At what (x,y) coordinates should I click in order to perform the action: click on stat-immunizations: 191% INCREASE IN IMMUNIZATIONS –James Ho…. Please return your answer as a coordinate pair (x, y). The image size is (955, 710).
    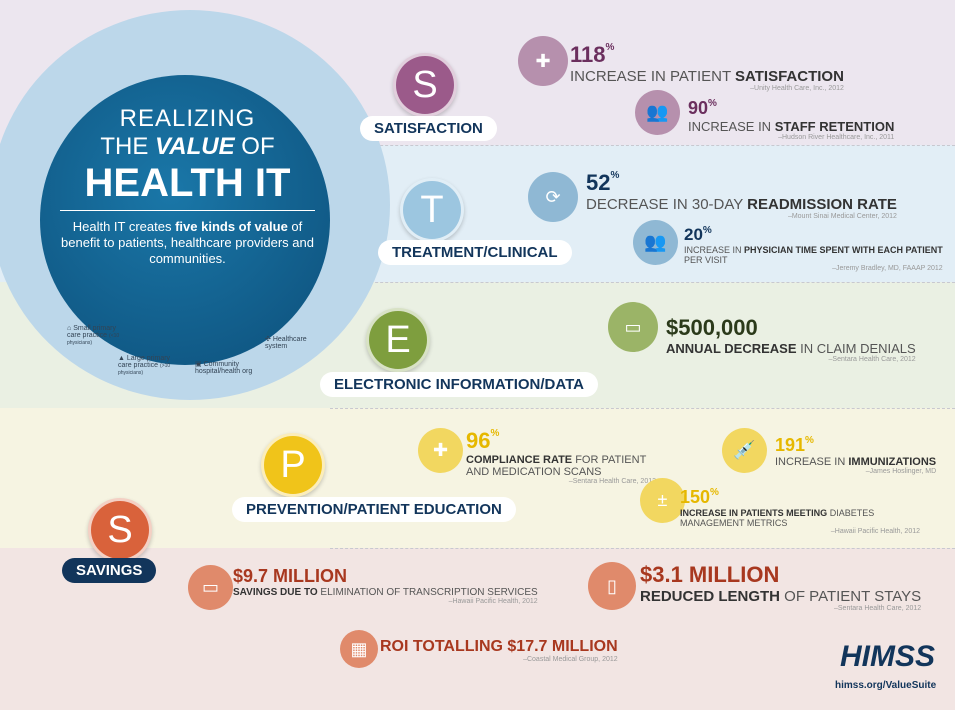
    Looking at the image, I should click on (856, 455).